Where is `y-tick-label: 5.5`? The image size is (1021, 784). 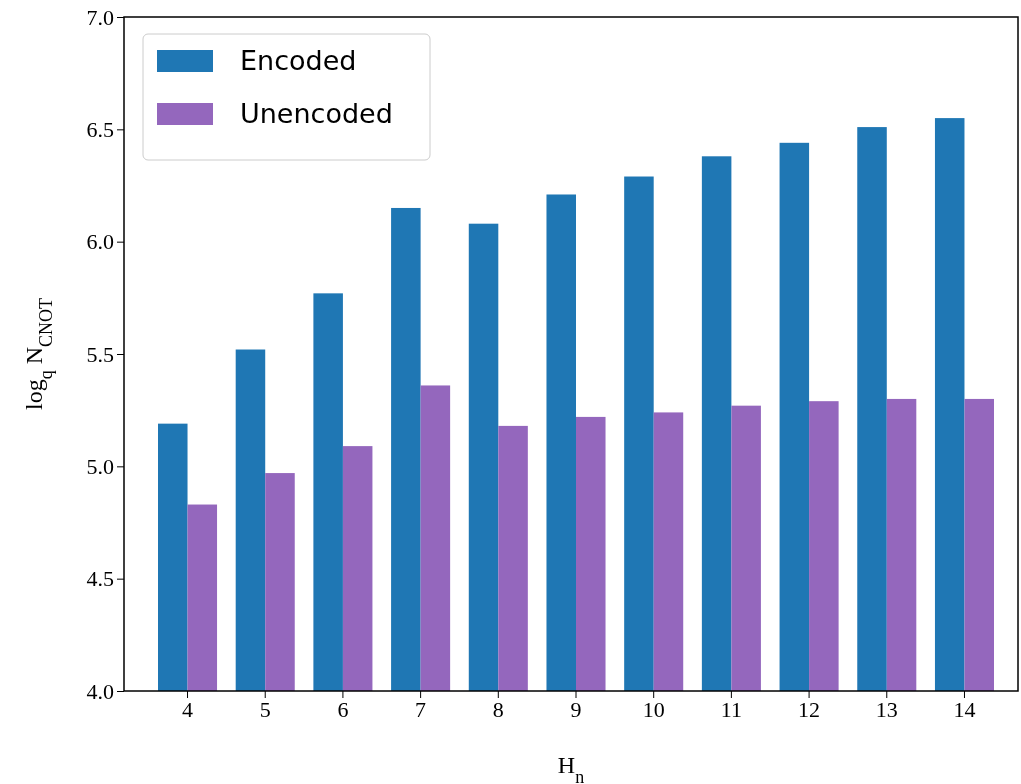
y-tick-label: 5.5 is located at coordinates (100, 354).